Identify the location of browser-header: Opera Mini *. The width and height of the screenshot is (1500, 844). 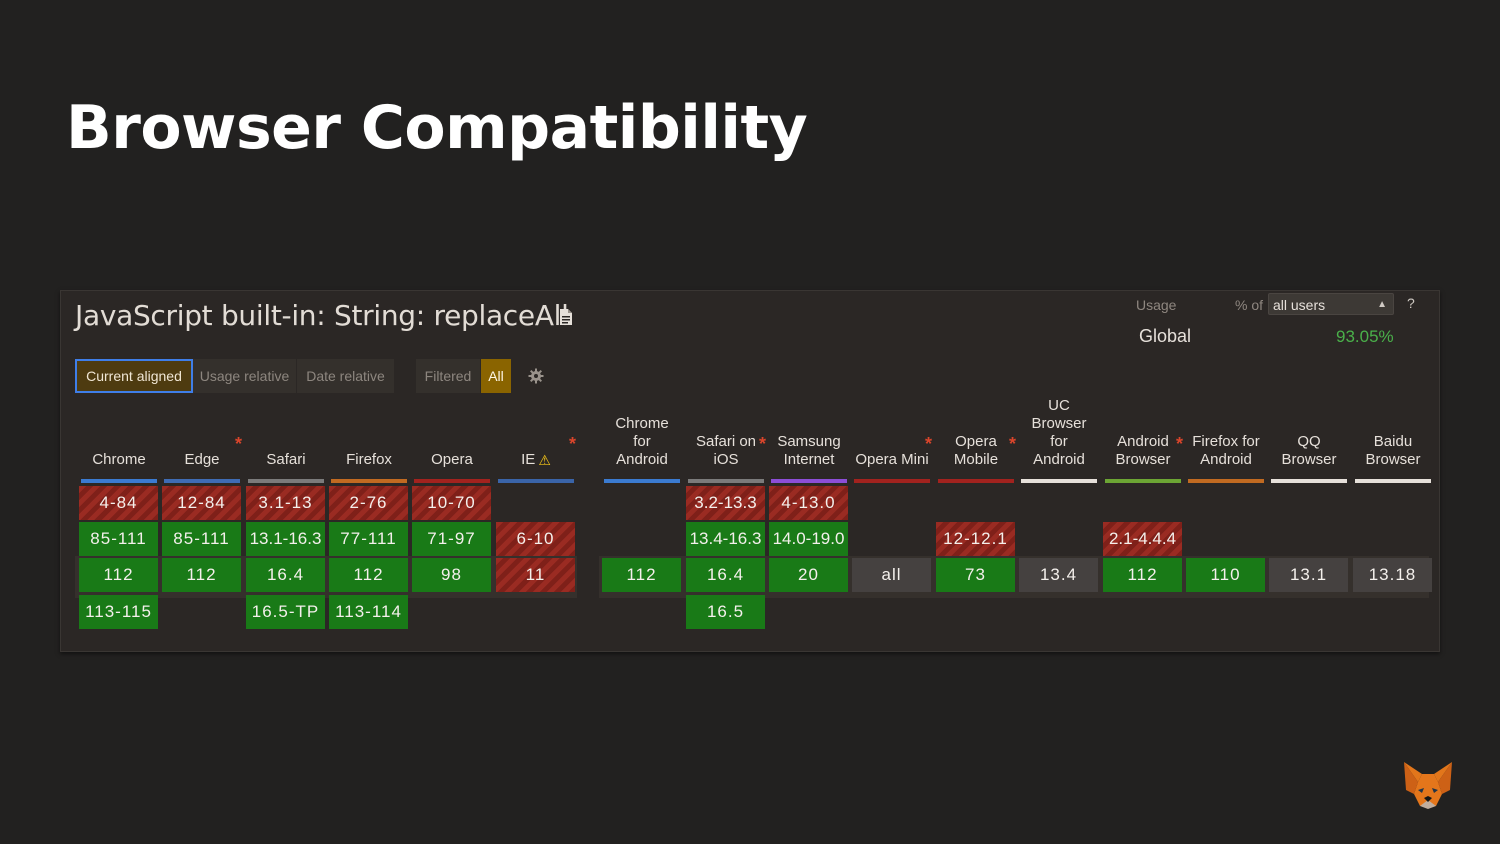
(892, 442).